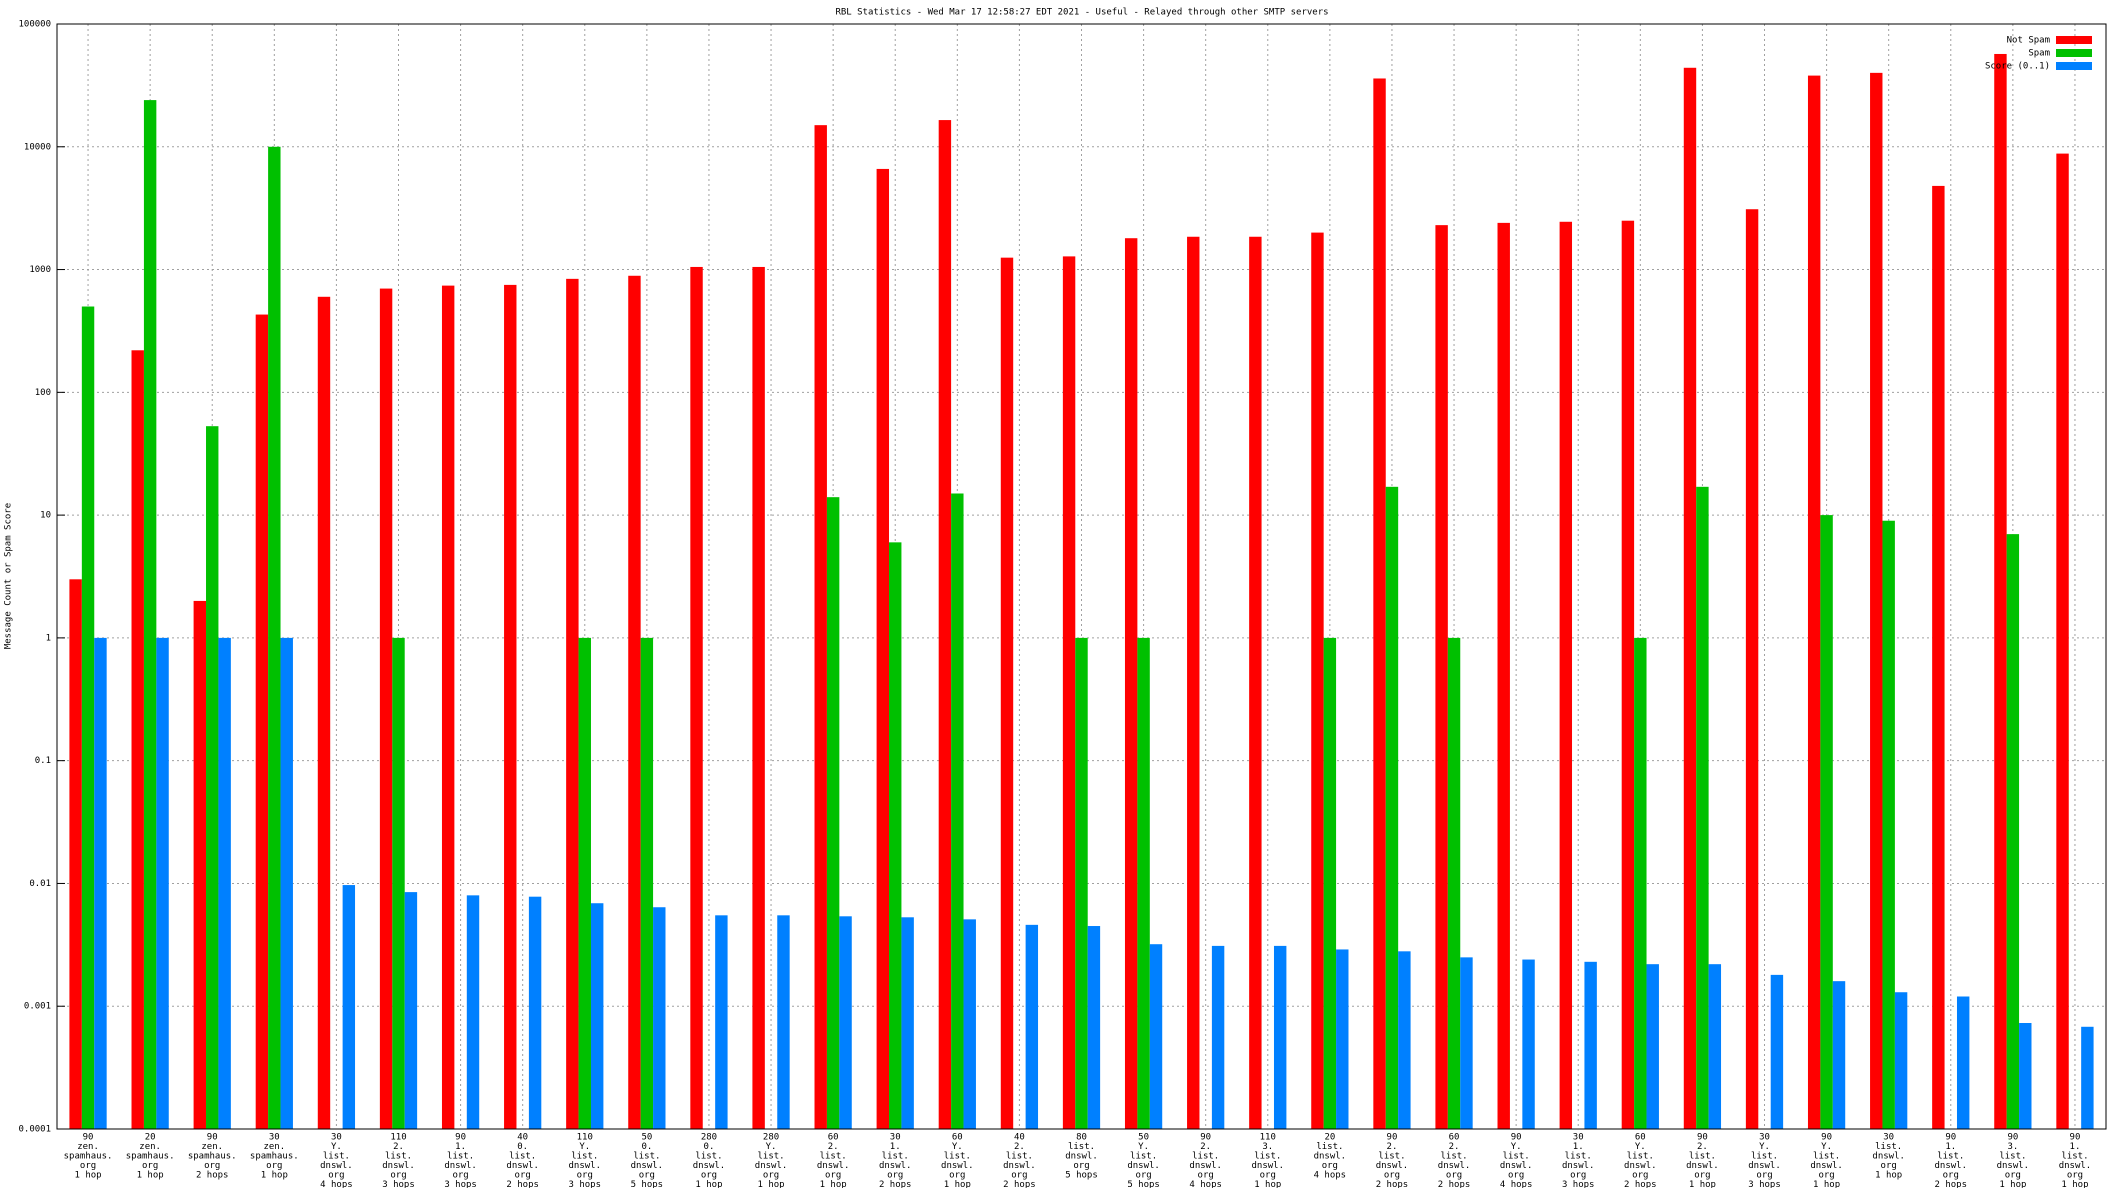  I want to click on x-tick-label: 0., so click(646, 1147).